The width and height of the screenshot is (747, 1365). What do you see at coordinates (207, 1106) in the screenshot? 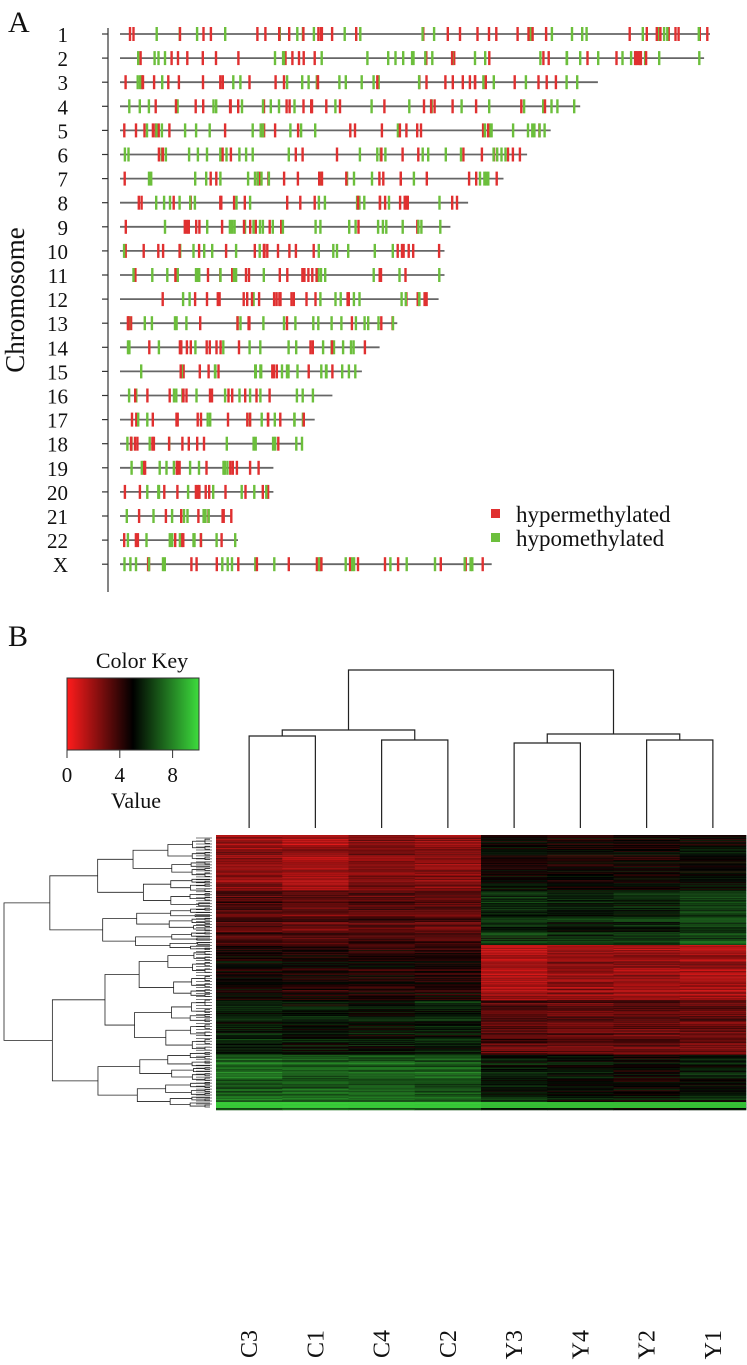
I see `row-dendrogram-link` at bounding box center [207, 1106].